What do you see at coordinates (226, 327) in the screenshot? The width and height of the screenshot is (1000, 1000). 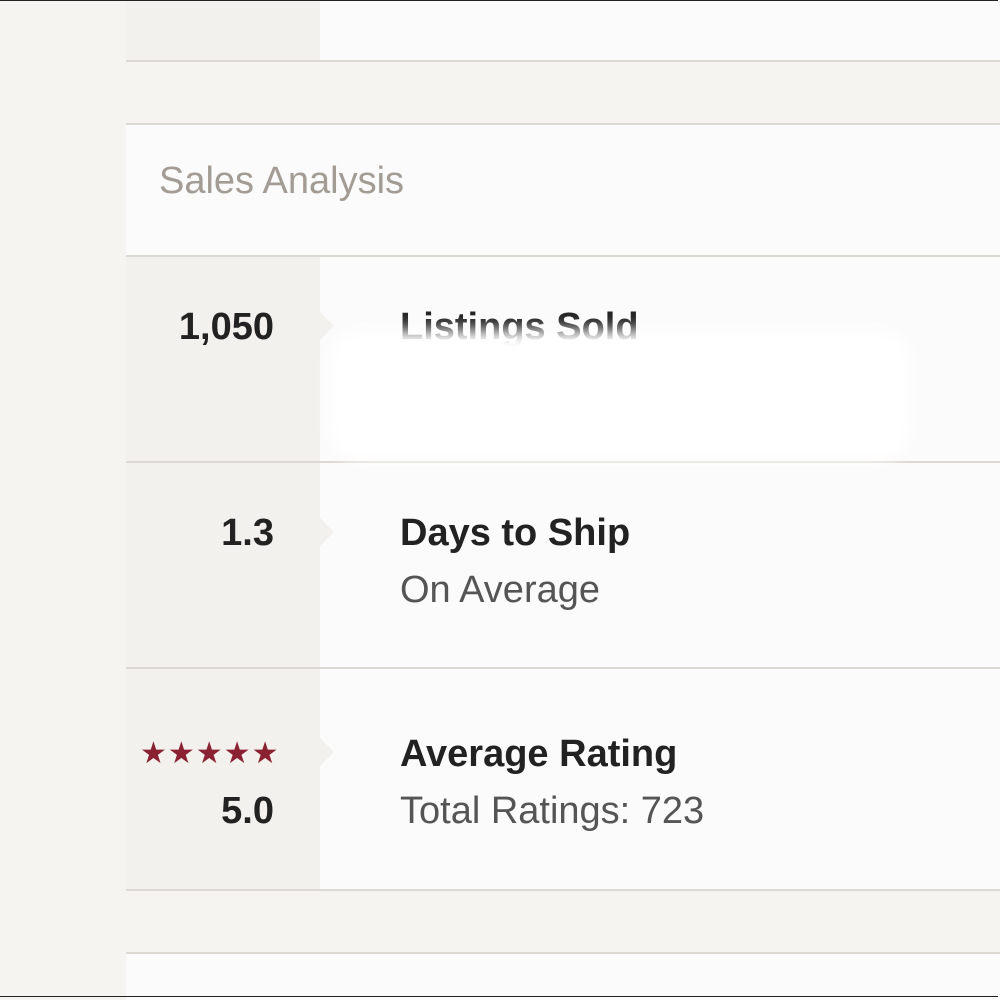 I see `stat-value: 1,050` at bounding box center [226, 327].